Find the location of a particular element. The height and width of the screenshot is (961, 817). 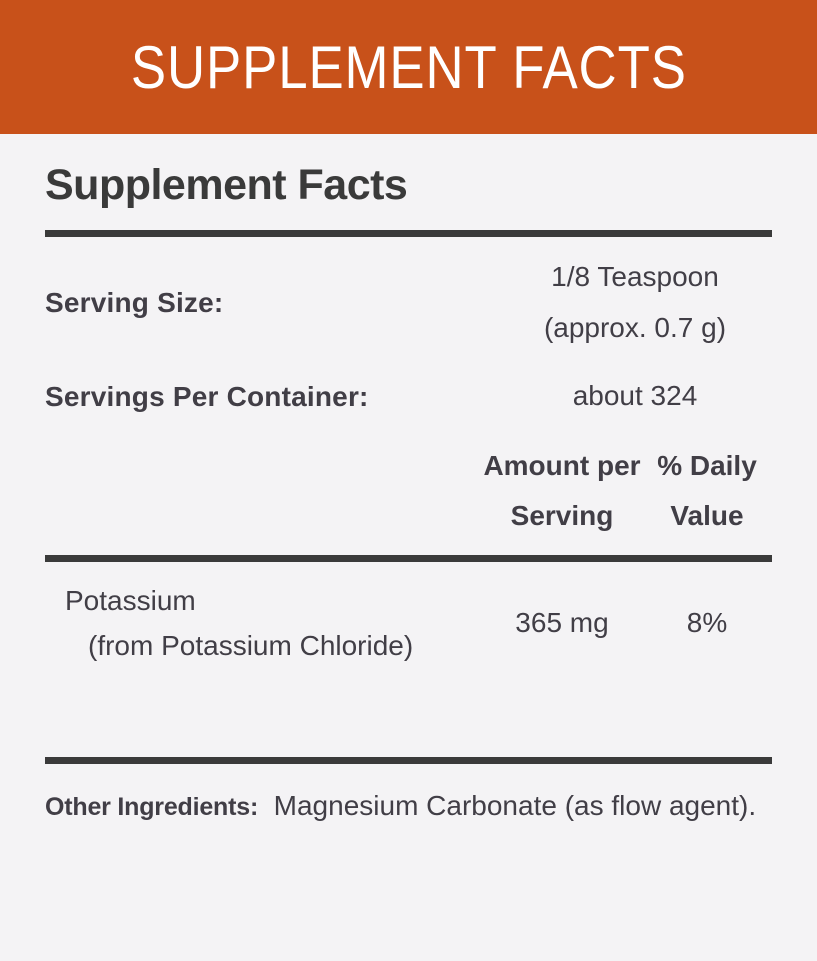

servings-per-container-value: about 324 is located at coordinates (635, 396).